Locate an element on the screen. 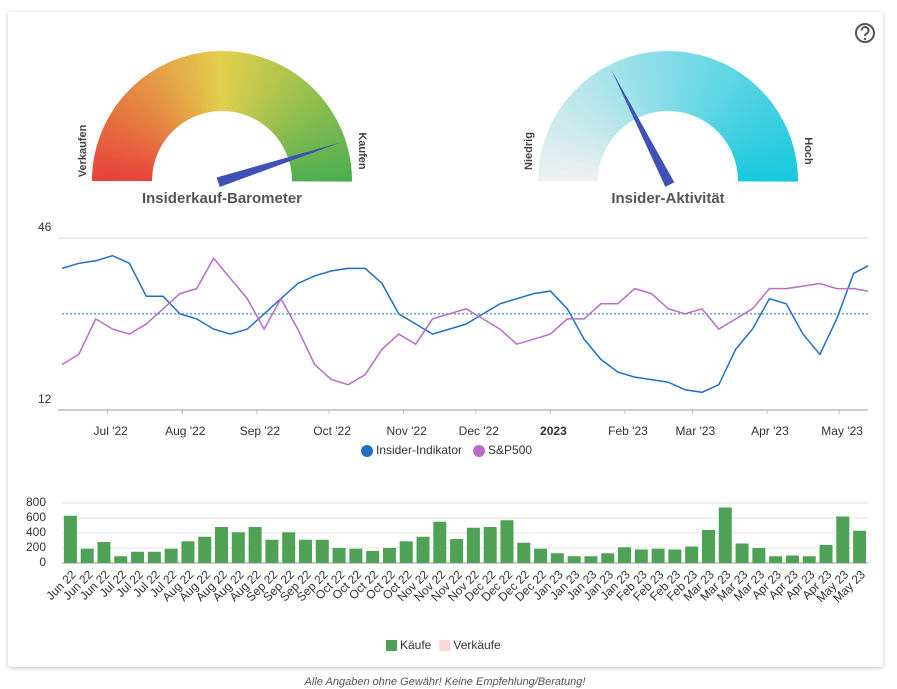  legend-label: Verkäufe is located at coordinates (477, 645).